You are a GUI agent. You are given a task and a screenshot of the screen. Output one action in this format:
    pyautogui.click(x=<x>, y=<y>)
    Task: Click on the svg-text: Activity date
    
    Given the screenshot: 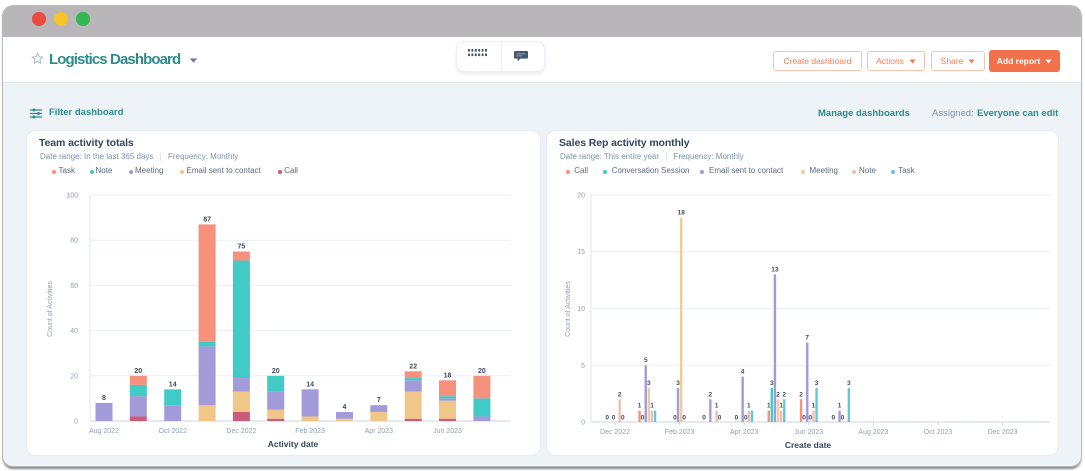 What is the action you would take?
    pyautogui.click(x=293, y=444)
    